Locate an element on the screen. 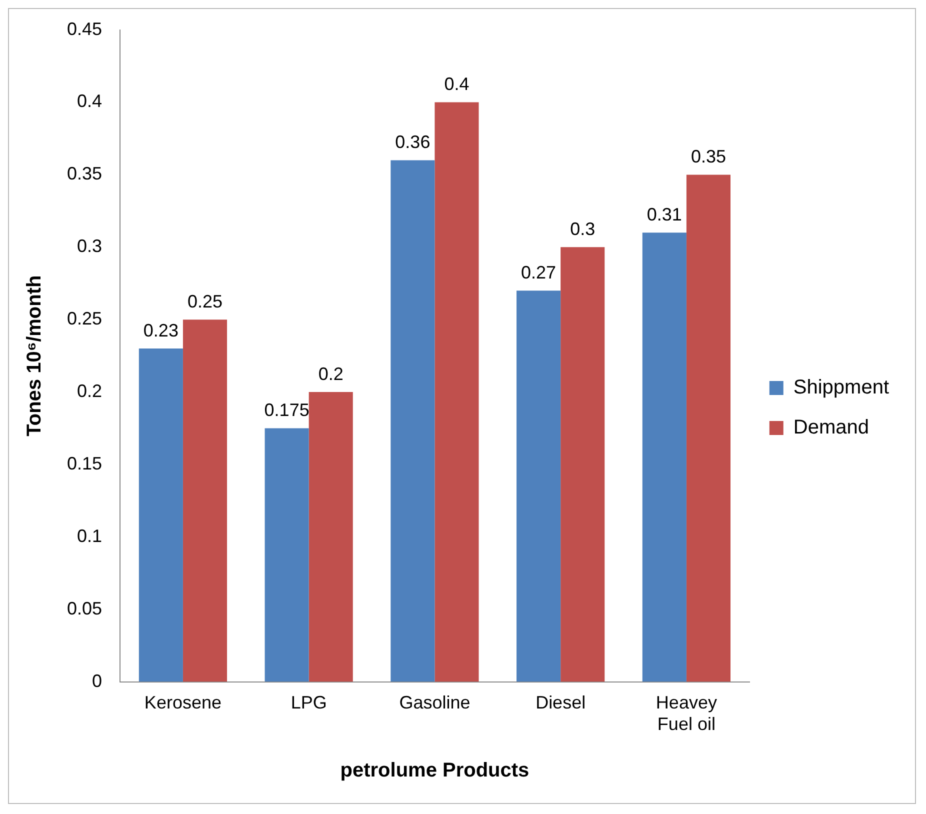 Image resolution: width=926 pixels, height=814 pixels. data-label: 0.36 is located at coordinates (412, 142).